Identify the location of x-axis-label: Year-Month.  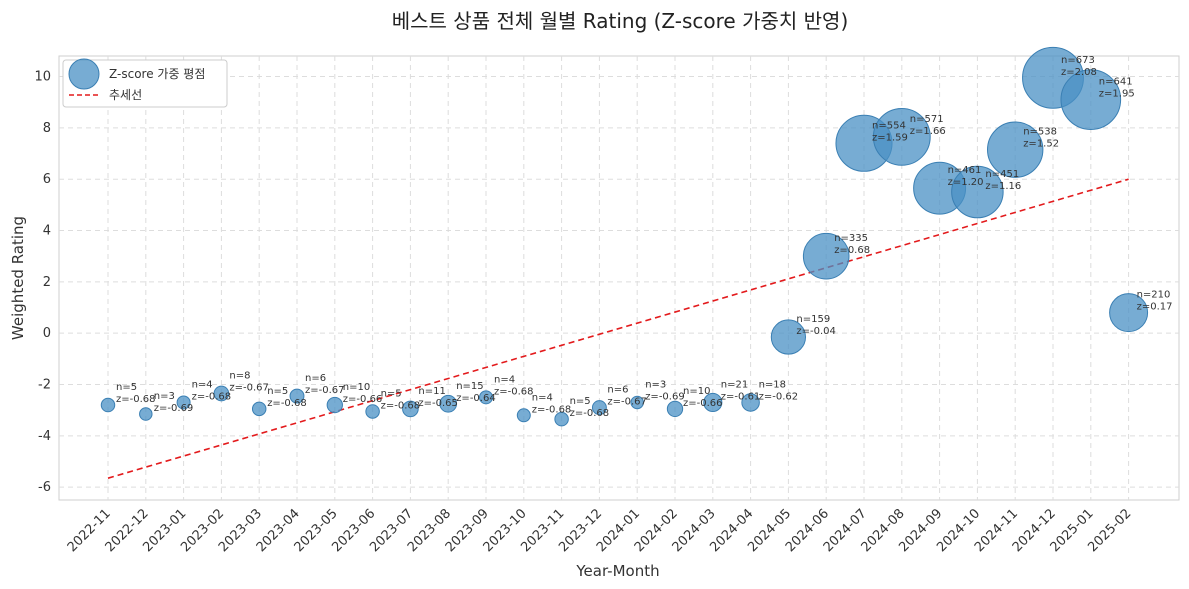
(617, 571).